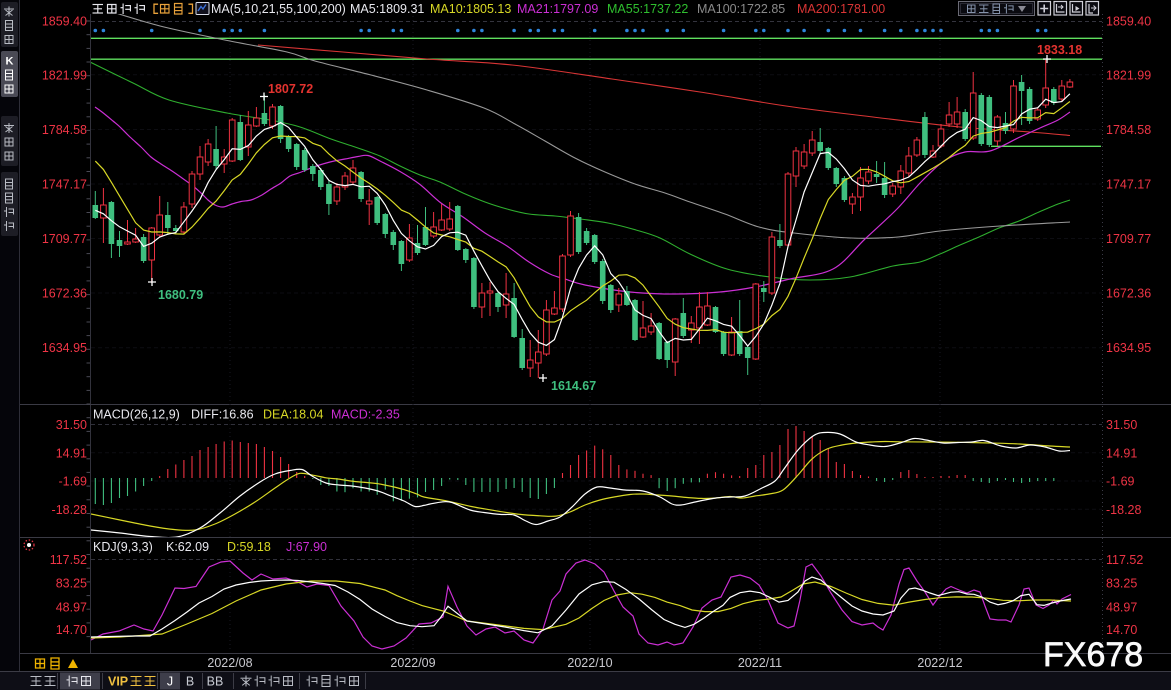 The image size is (1171, 690). Describe the element at coordinates (215, 682) in the screenshot. I see `svg-text: BB` at that location.